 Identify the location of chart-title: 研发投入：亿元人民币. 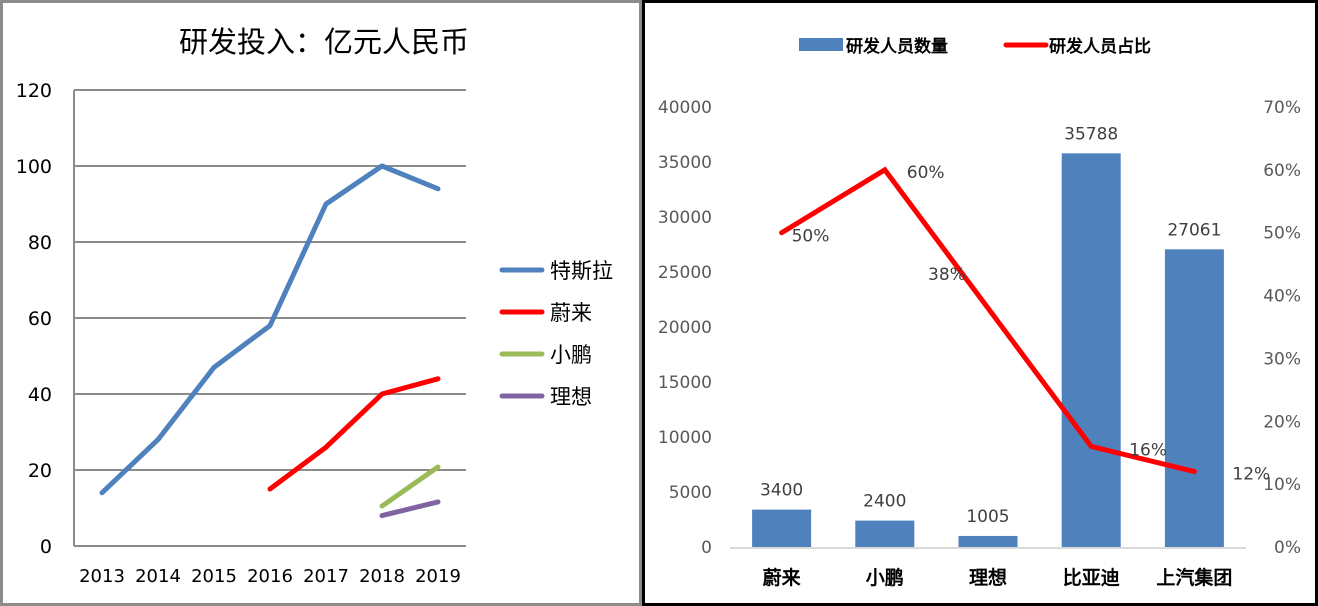
(324, 42).